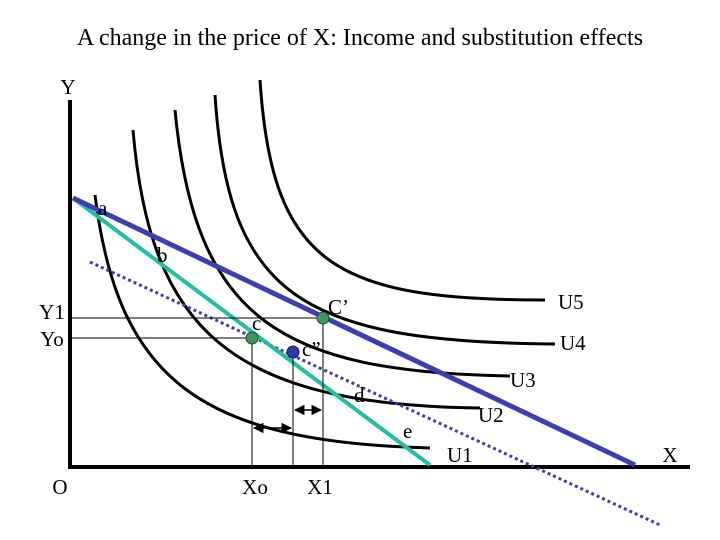 This screenshot has width=720, height=540. What do you see at coordinates (669, 455) in the screenshot?
I see `x-axis-label: X` at bounding box center [669, 455].